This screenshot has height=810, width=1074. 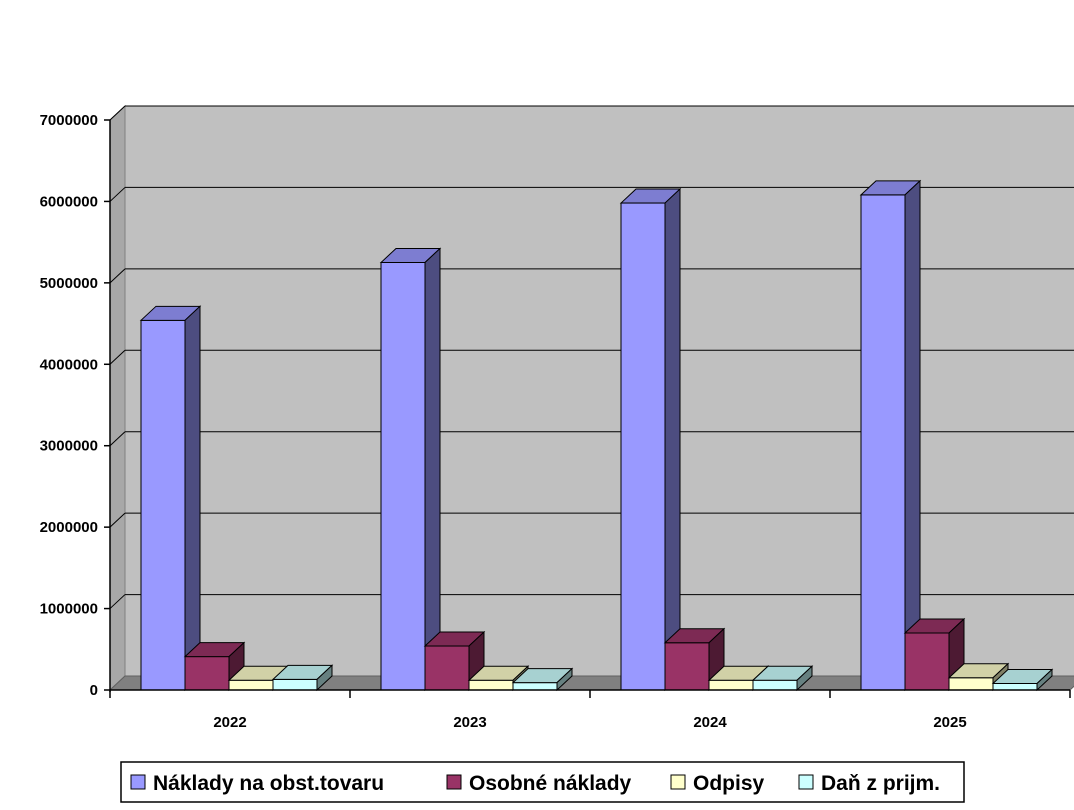 What do you see at coordinates (710, 722) in the screenshot?
I see `x-tick-label: 2024` at bounding box center [710, 722].